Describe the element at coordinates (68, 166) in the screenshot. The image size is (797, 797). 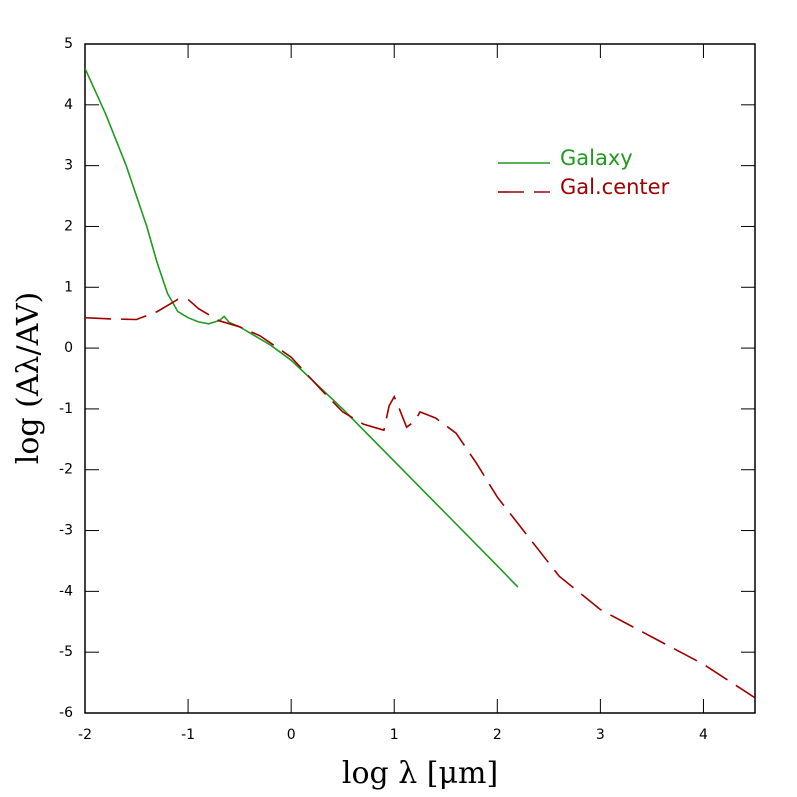
I see `y-tick-label: 3` at that location.